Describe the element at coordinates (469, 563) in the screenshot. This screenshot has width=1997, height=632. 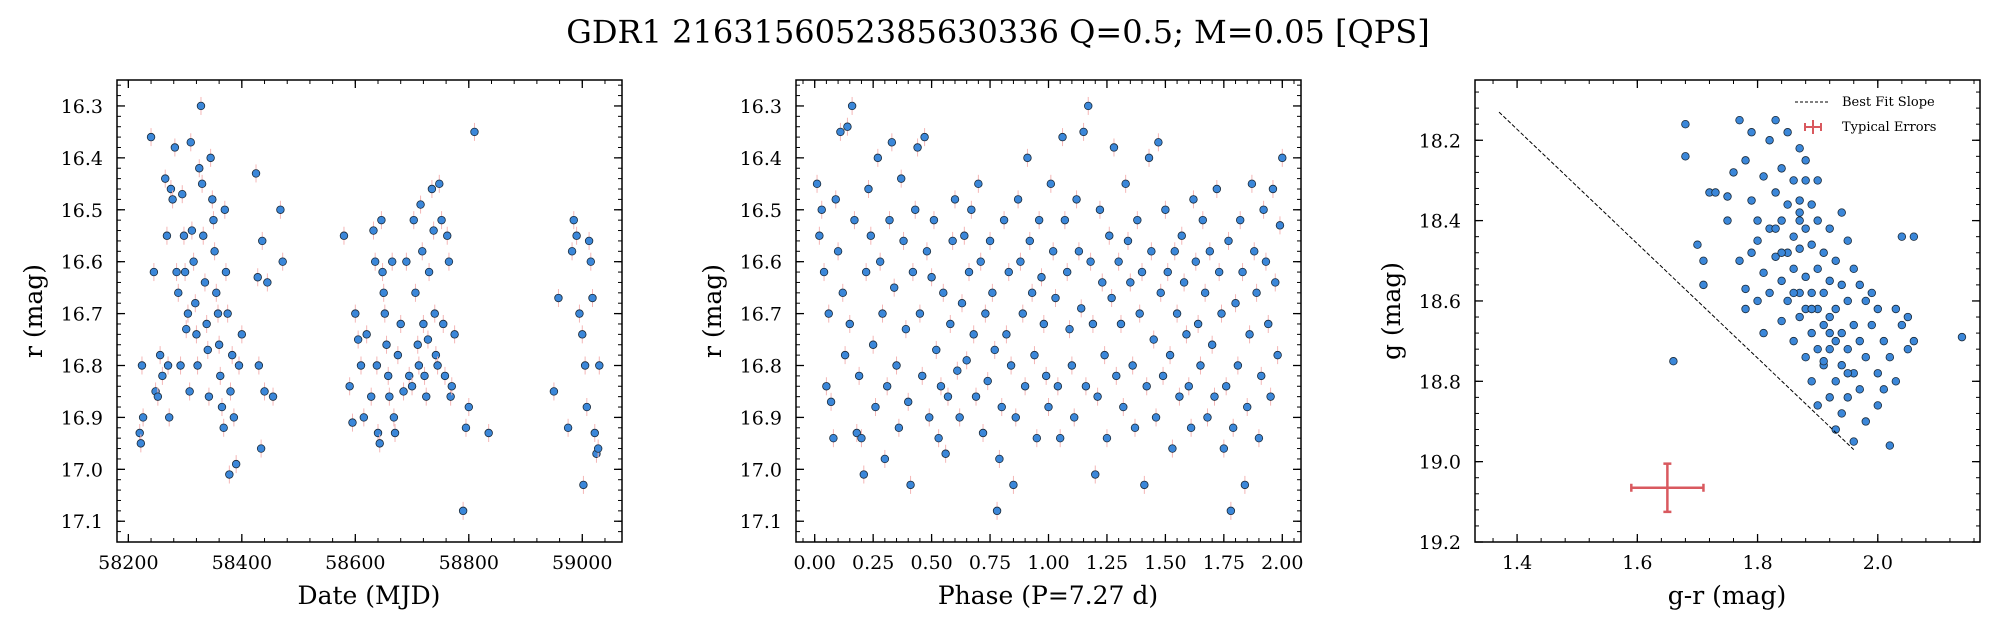
I see `x-tick-label: 58800` at that location.